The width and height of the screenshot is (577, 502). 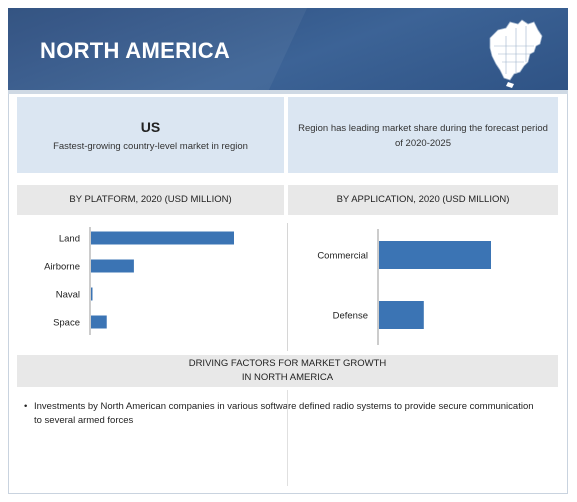 I want to click on bar-commercial, so click(x=435, y=255).